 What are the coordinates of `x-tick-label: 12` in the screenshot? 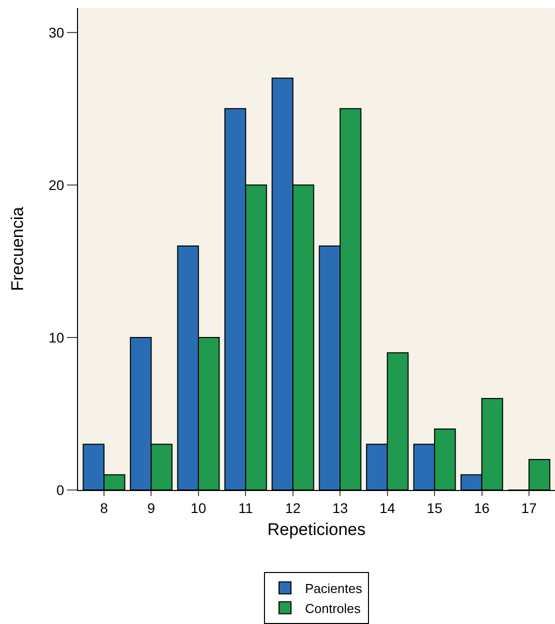 It's located at (293, 508).